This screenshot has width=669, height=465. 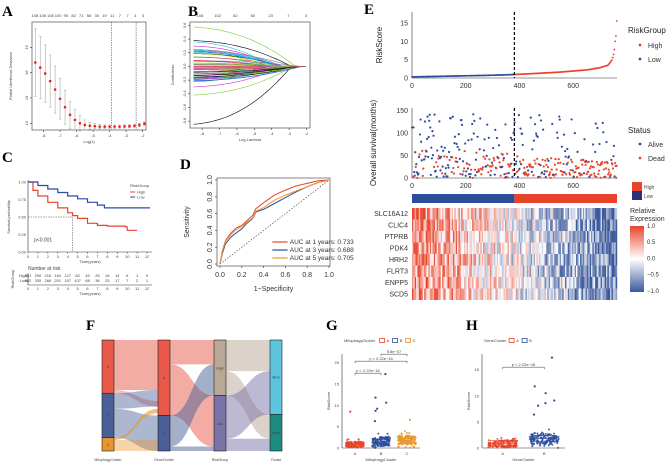 What do you see at coordinates (377, 408) in the screenshot?
I see `outlier-point` at bounding box center [377, 408].